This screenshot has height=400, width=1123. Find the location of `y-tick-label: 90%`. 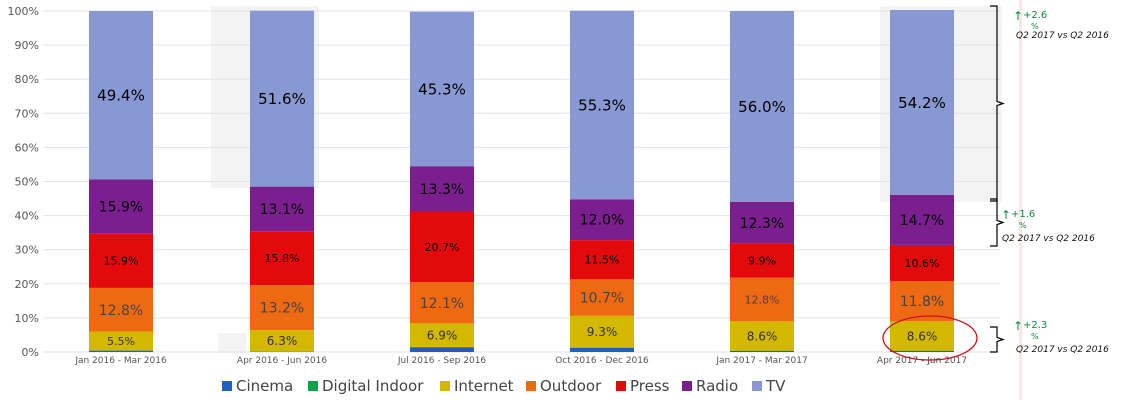

y-tick-label: 90% is located at coordinates (27, 45).